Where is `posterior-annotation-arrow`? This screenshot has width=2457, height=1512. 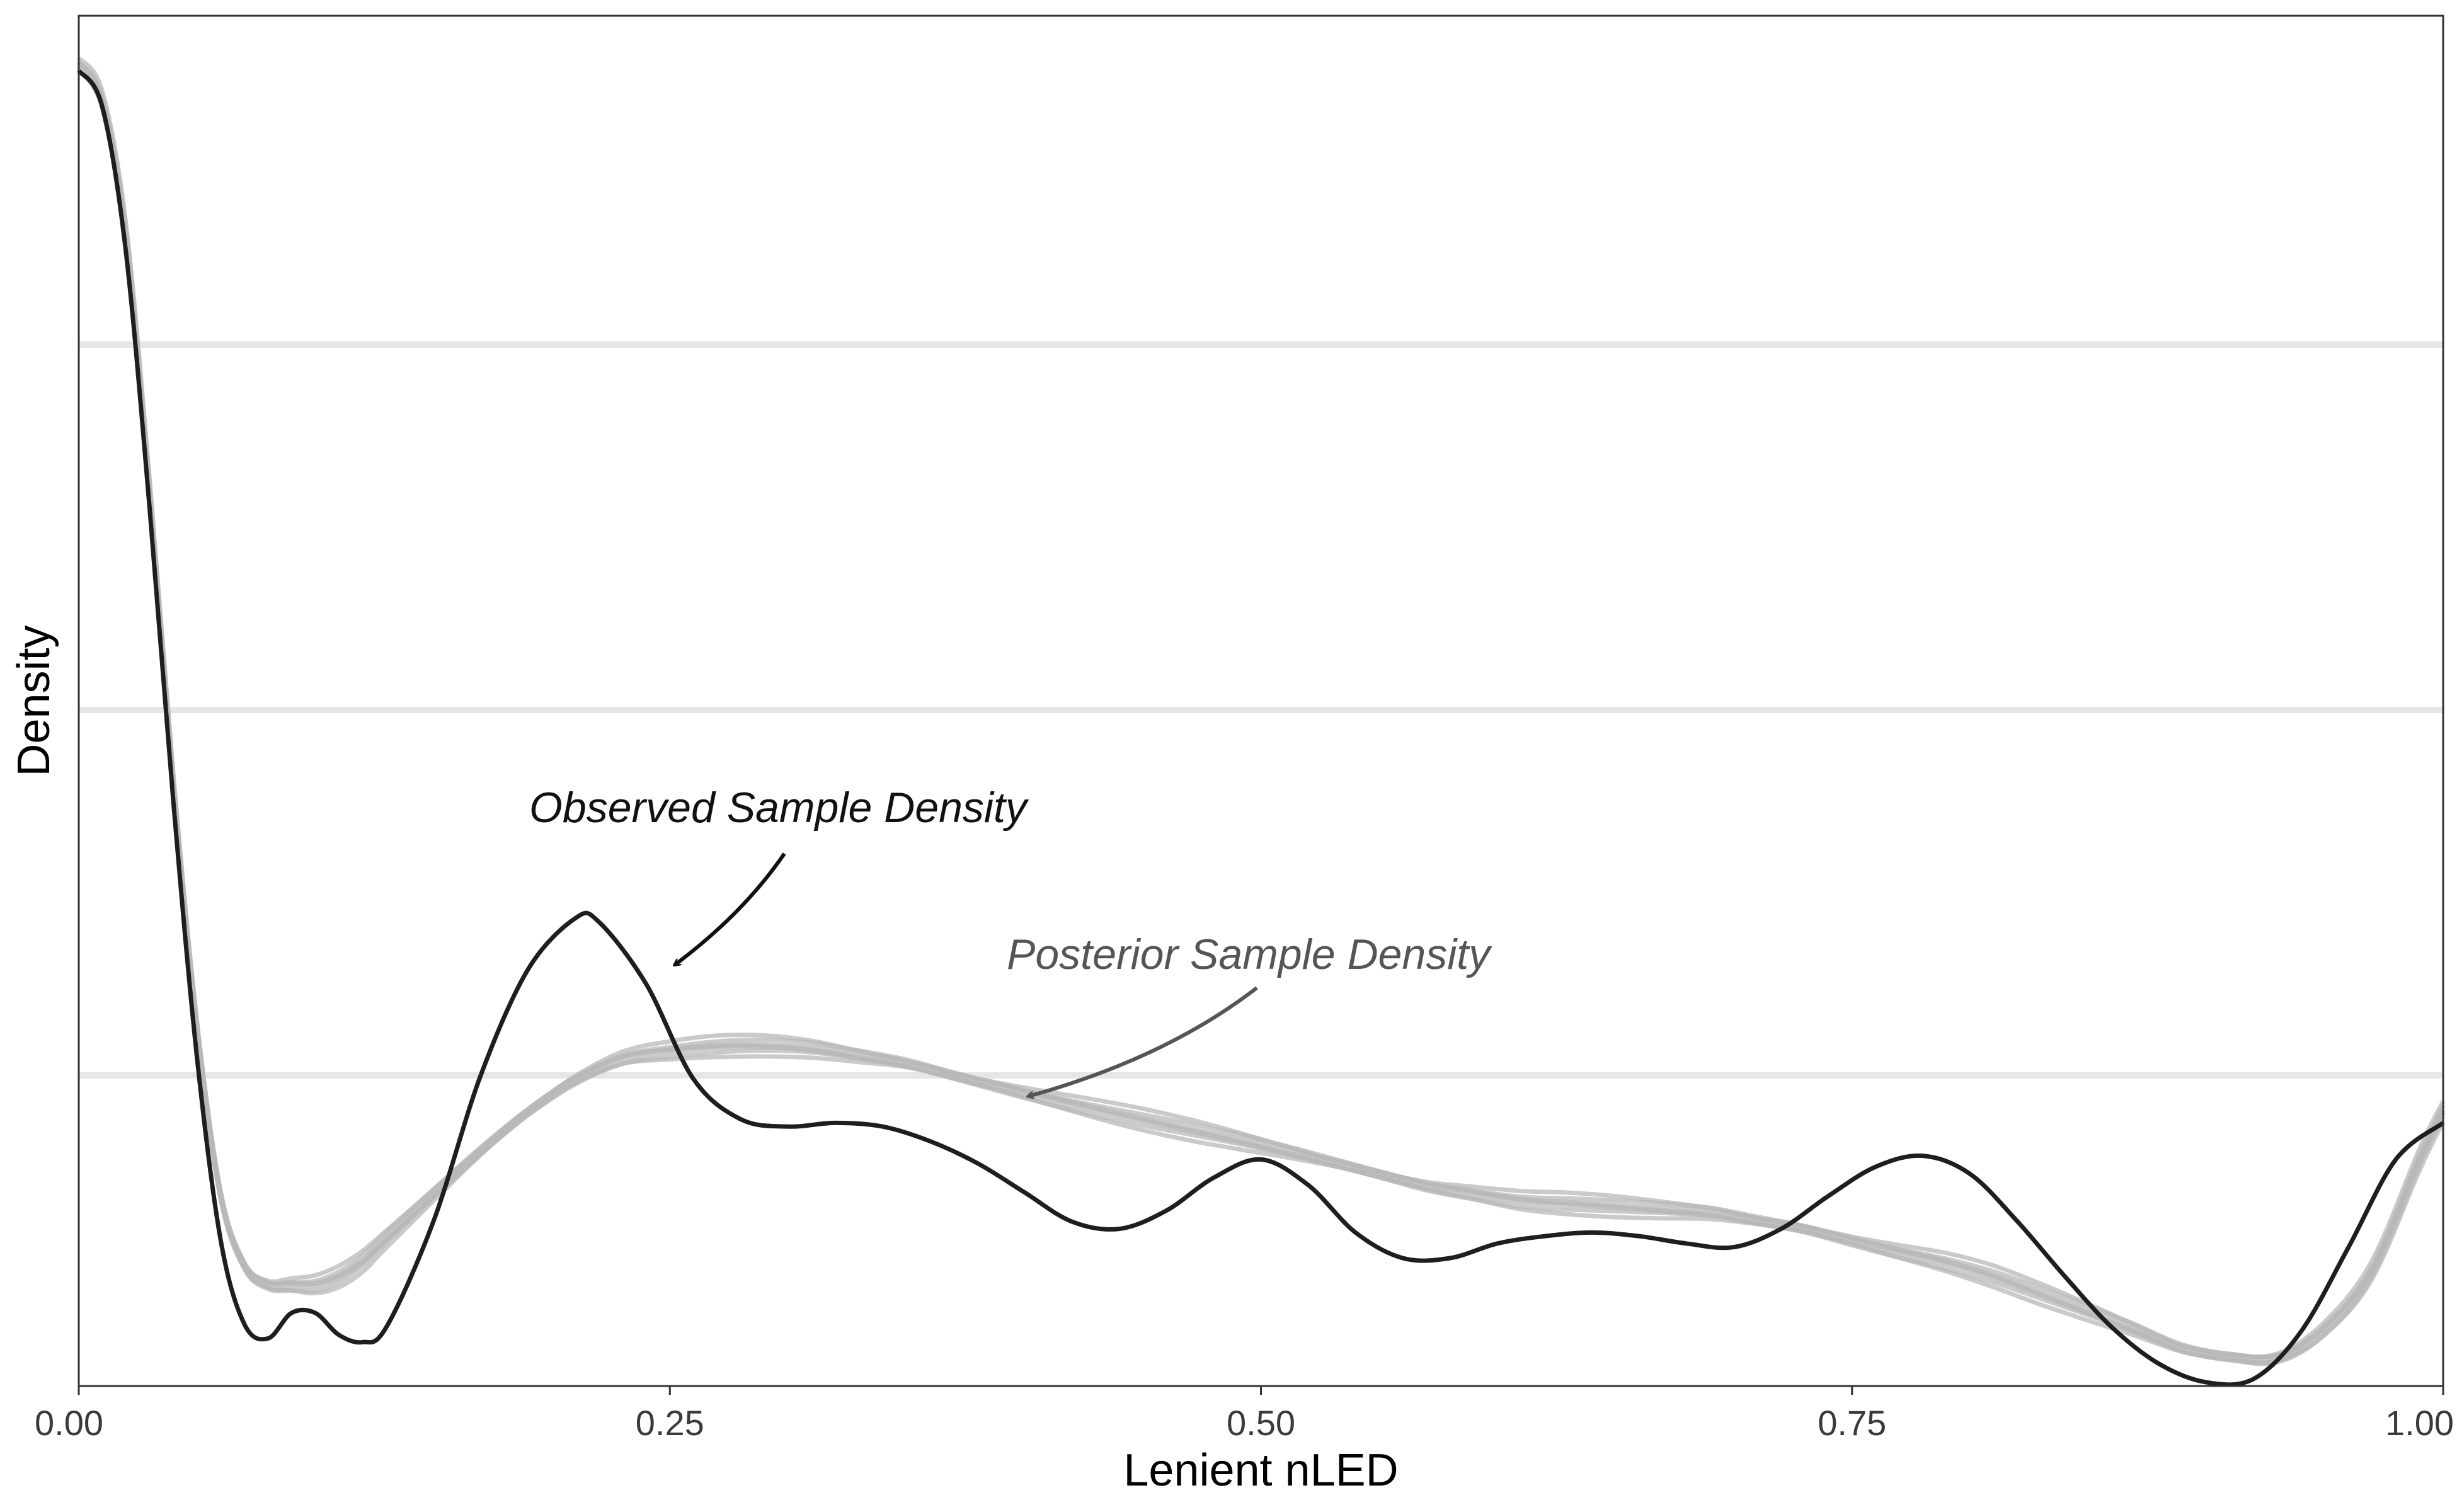 posterior-annotation-arrow is located at coordinates (1143, 1041).